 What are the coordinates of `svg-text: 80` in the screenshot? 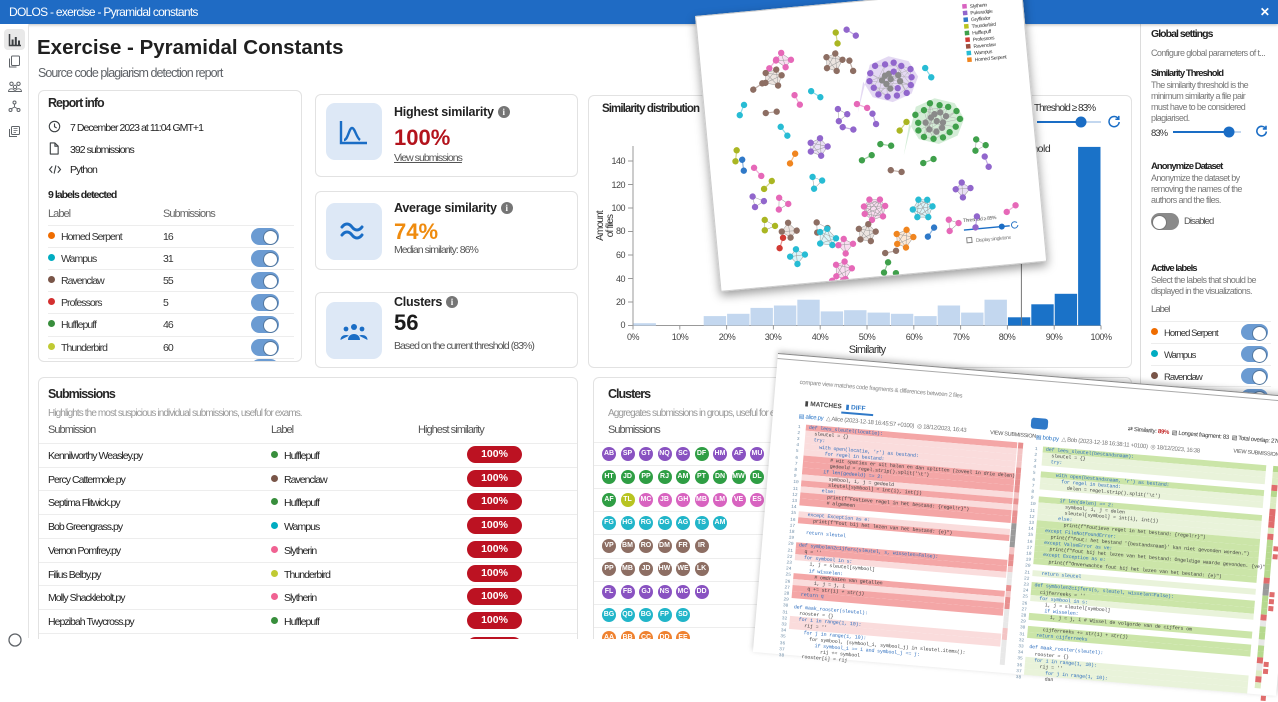 It's located at (621, 231).